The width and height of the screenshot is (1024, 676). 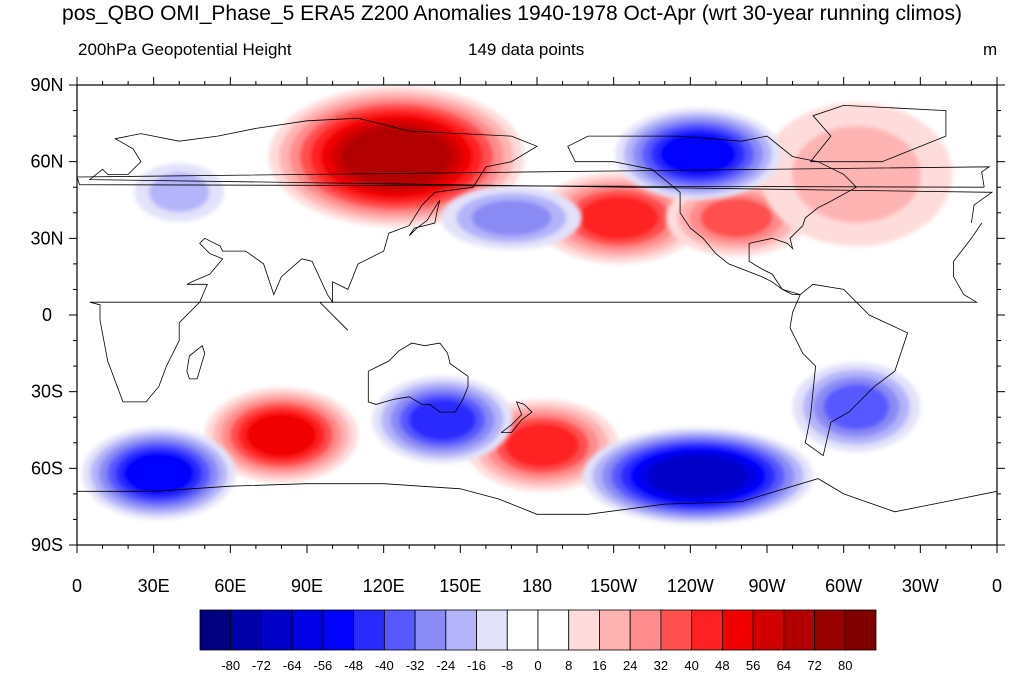 I want to click on colorbar-label: 0, so click(x=537, y=665).